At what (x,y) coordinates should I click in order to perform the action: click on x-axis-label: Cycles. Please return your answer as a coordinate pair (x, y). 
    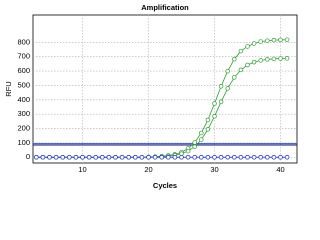
    Looking at the image, I should click on (165, 185).